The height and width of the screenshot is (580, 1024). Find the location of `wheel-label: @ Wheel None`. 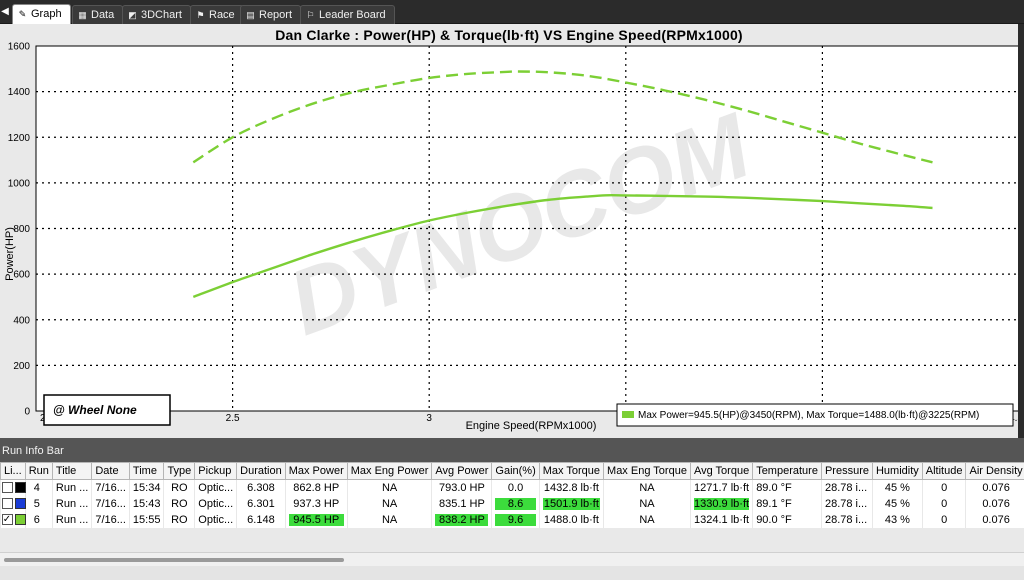

wheel-label: @ Wheel None is located at coordinates (95, 410).